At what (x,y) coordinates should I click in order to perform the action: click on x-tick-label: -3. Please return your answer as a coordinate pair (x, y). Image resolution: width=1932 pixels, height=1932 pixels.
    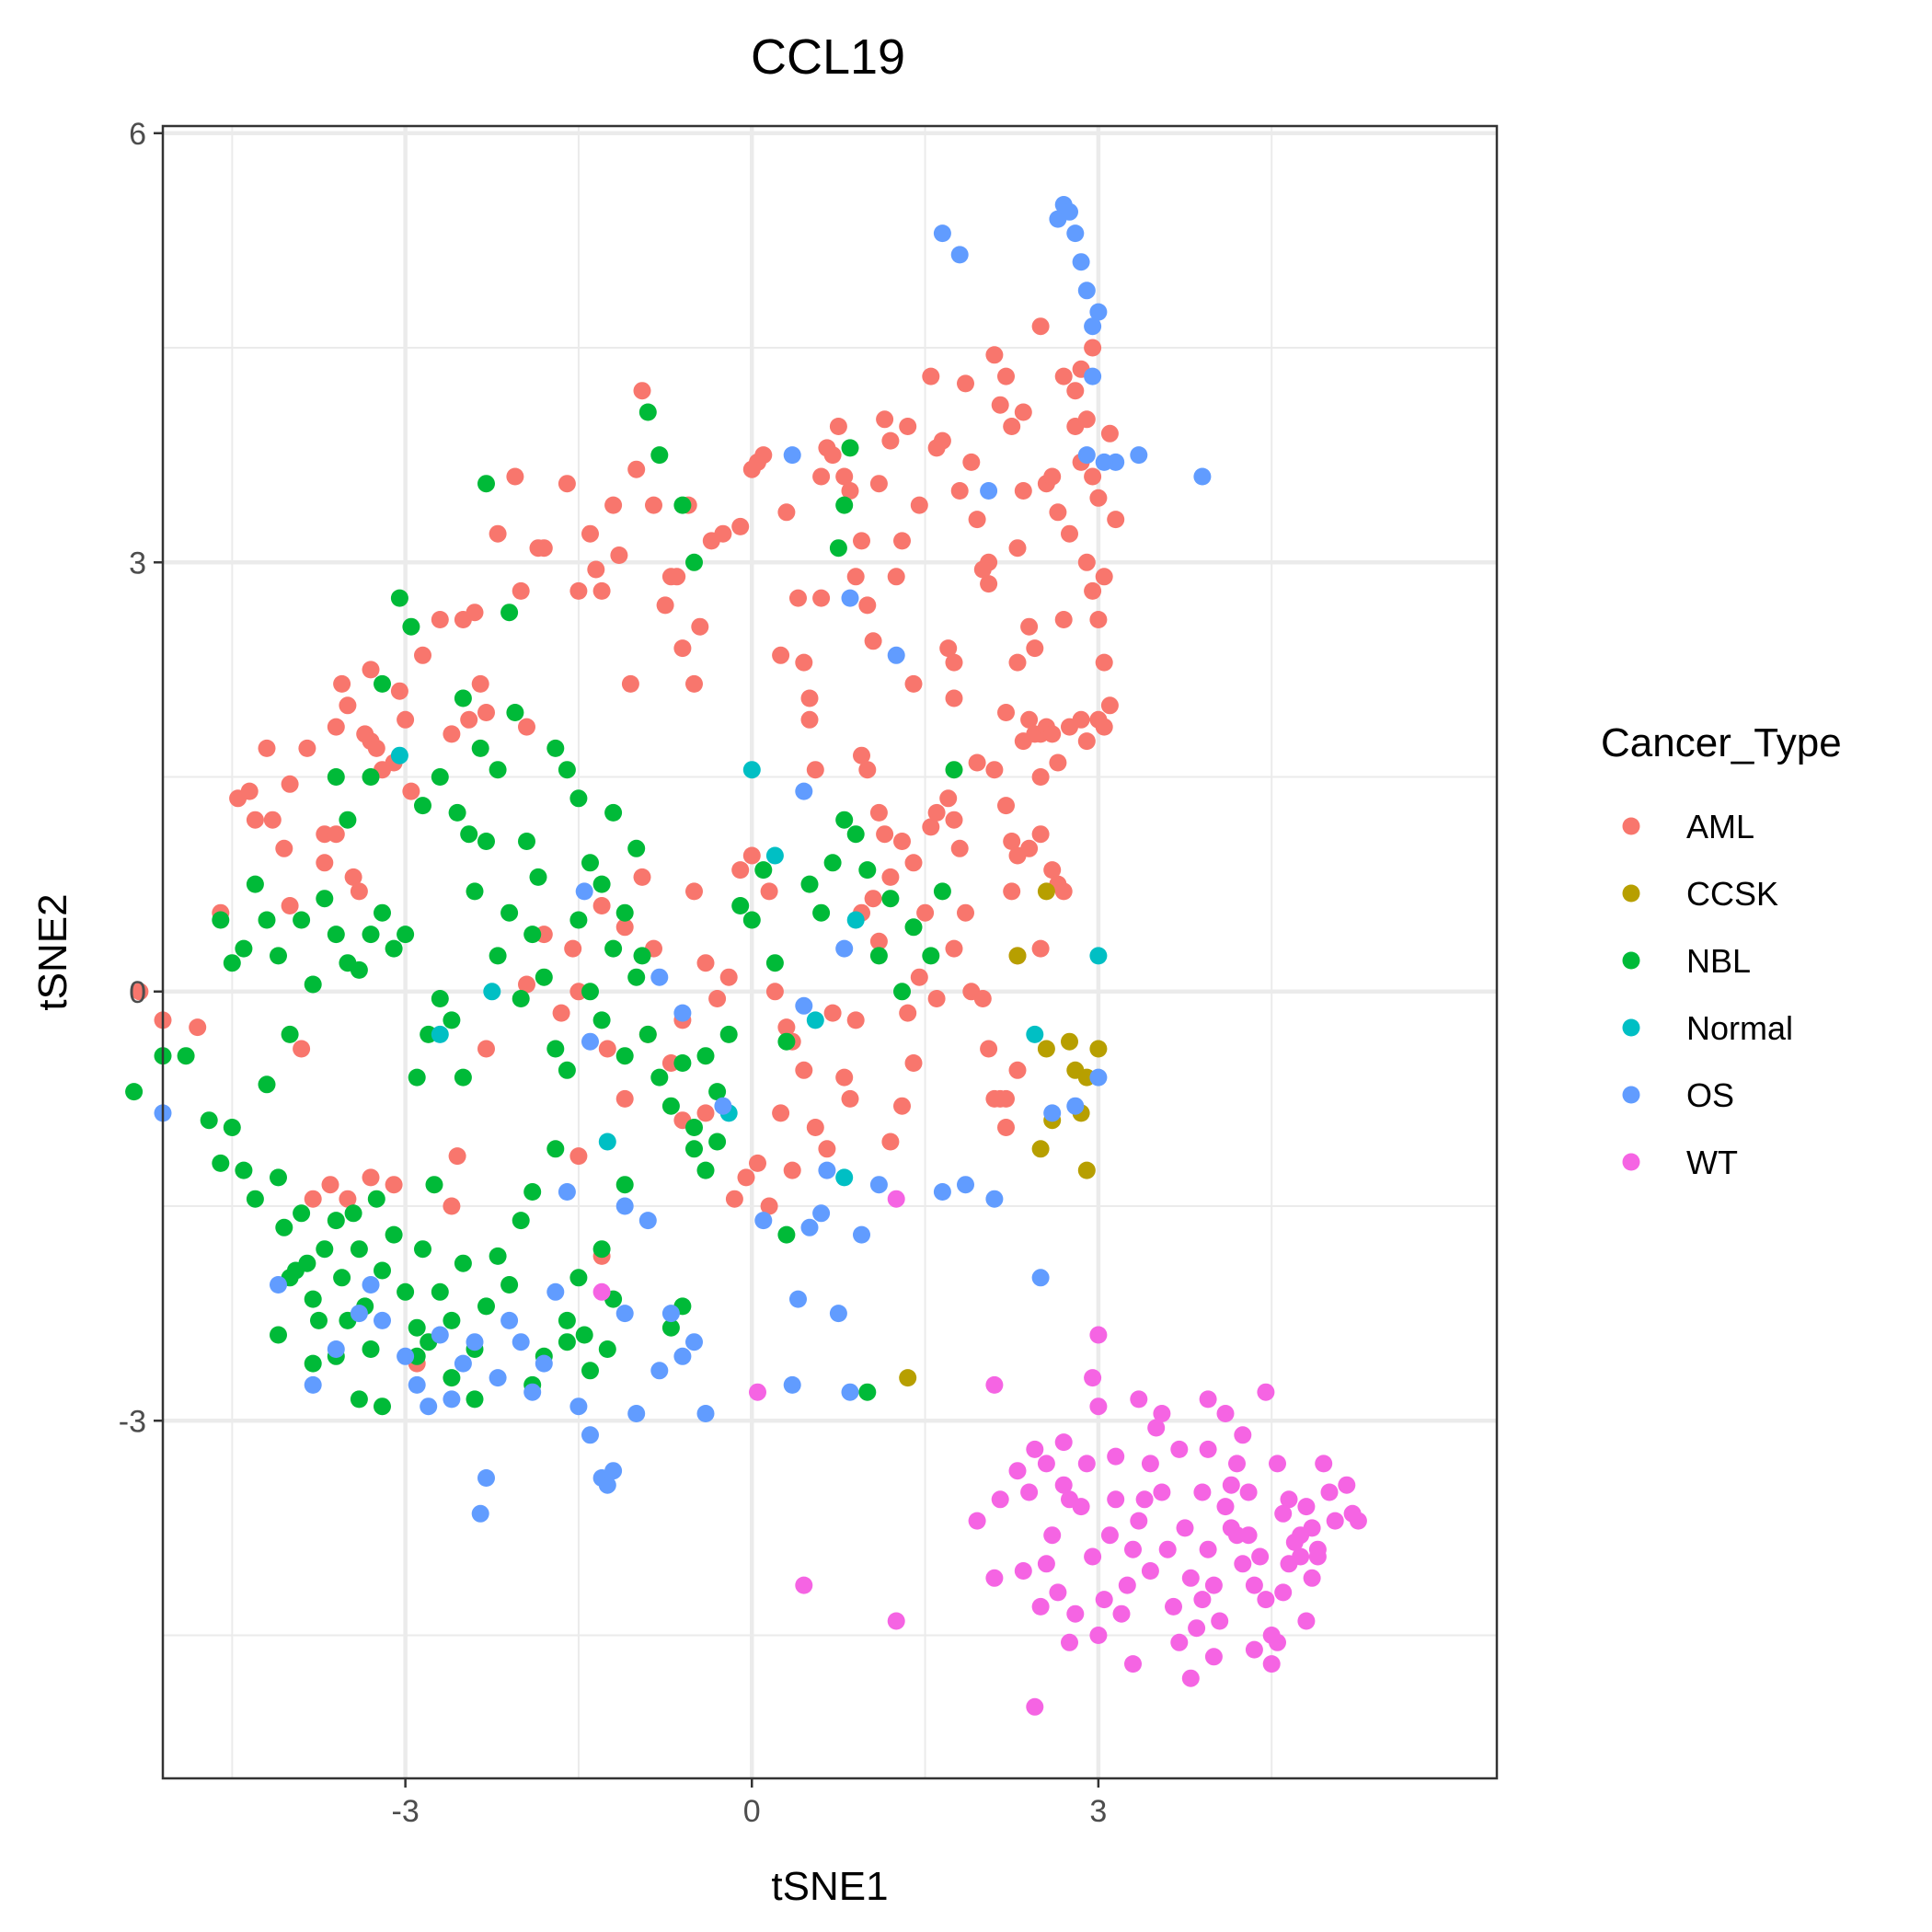
    Looking at the image, I should click on (406, 1811).